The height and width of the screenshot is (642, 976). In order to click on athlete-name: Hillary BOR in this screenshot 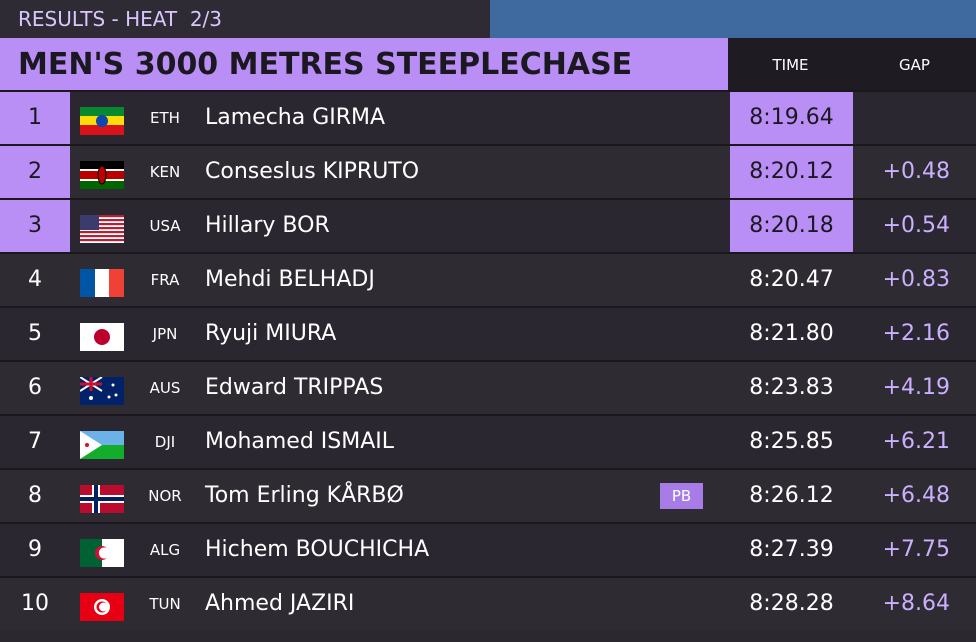, I will do `click(267, 225)`.